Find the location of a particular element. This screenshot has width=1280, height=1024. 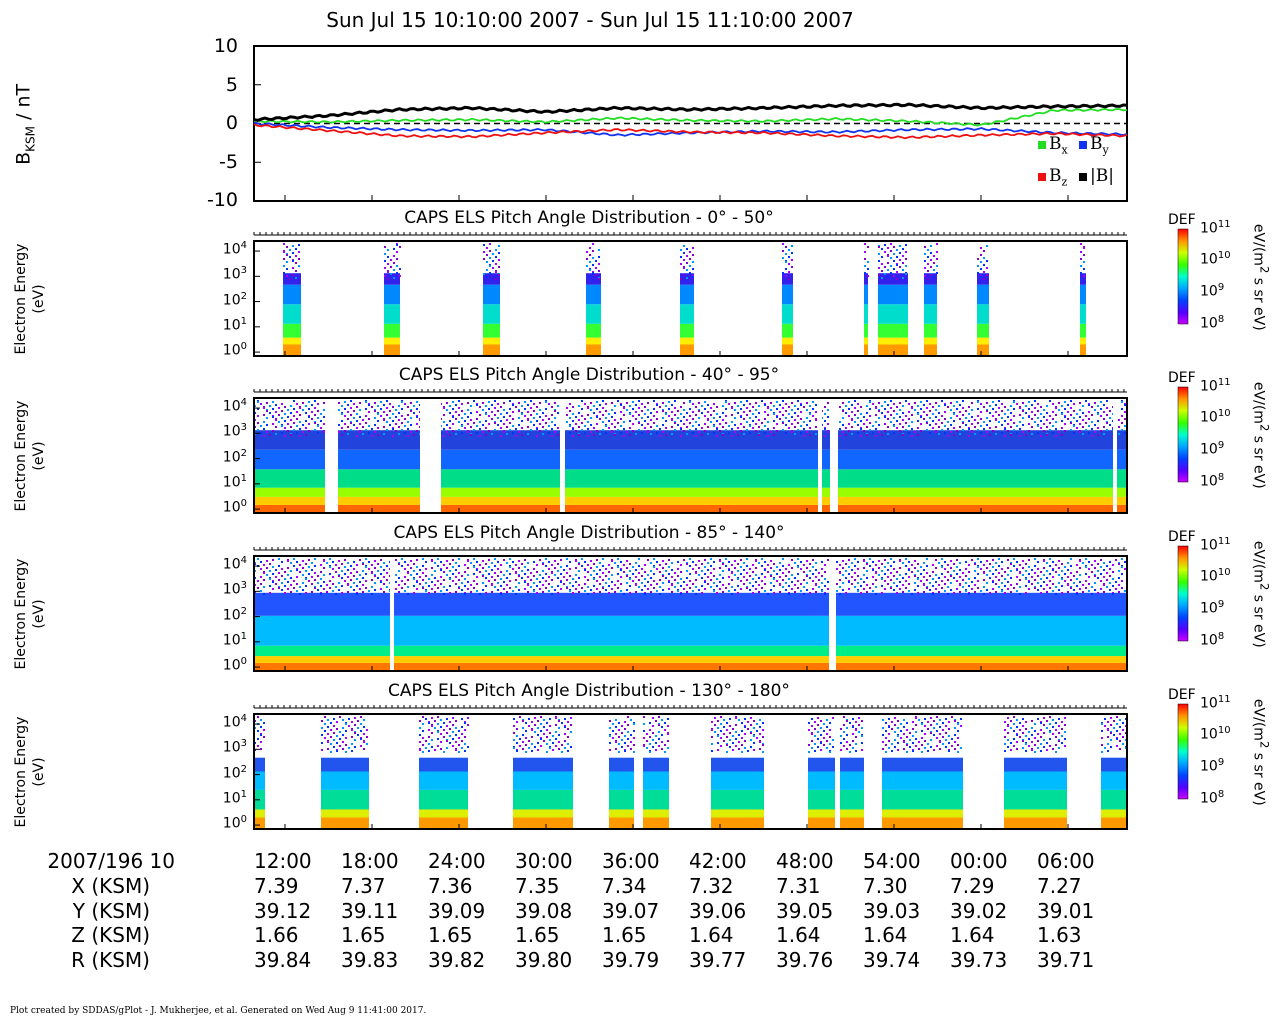

energy-tick-label: 101 is located at coordinates (234, 797).